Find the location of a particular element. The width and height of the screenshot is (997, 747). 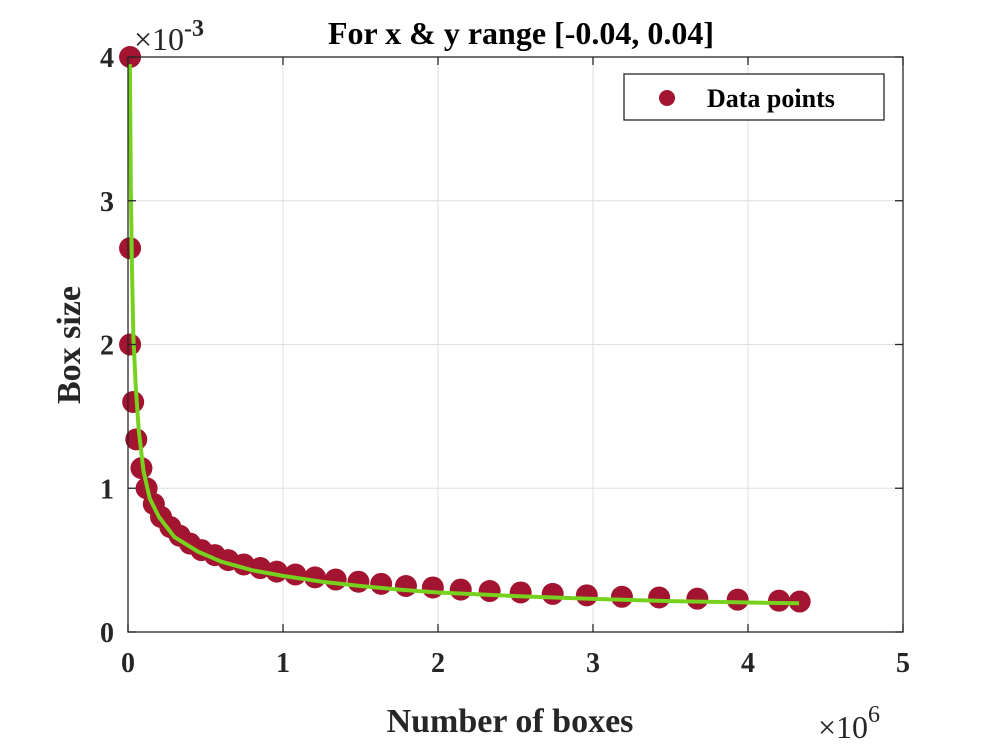

x-tick-label: 2 is located at coordinates (438, 663).